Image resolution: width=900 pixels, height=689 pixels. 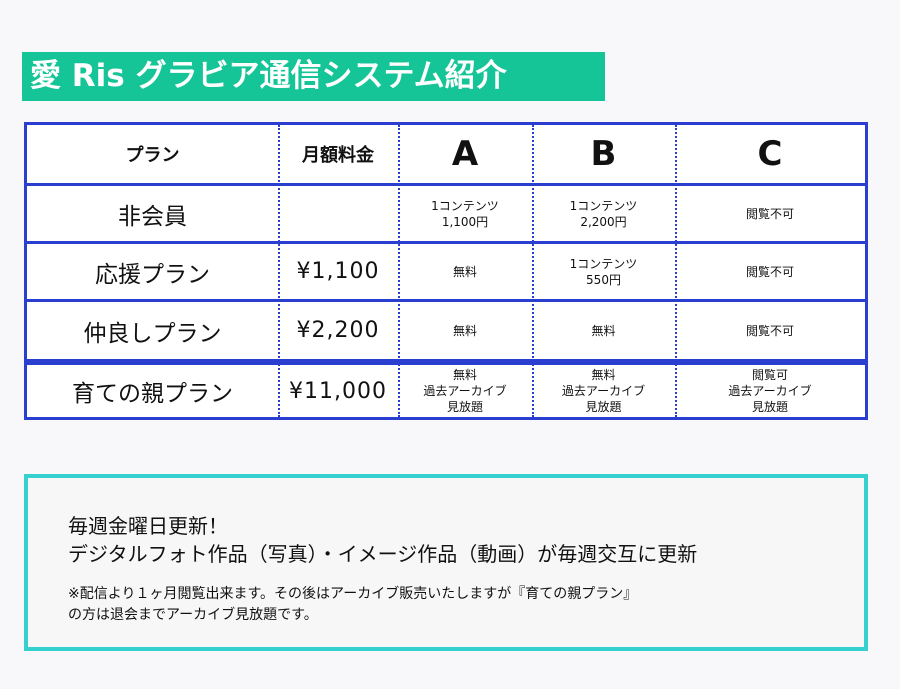 I want to click on plan-name-text: 仲良しプラン, so click(x=152, y=333).